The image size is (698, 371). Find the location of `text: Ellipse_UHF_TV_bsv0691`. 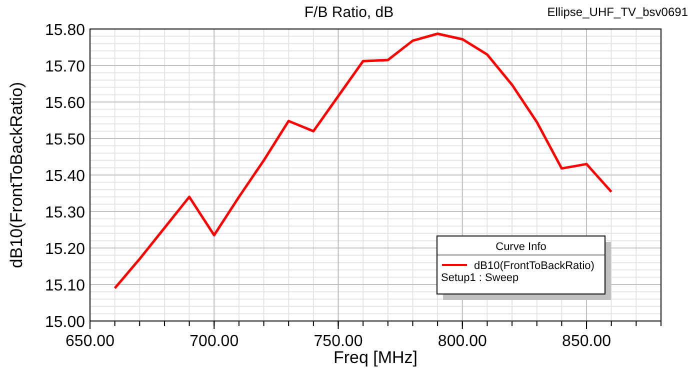

text: Ellipse_UHF_TV_bsv0691 is located at coordinates (617, 12).